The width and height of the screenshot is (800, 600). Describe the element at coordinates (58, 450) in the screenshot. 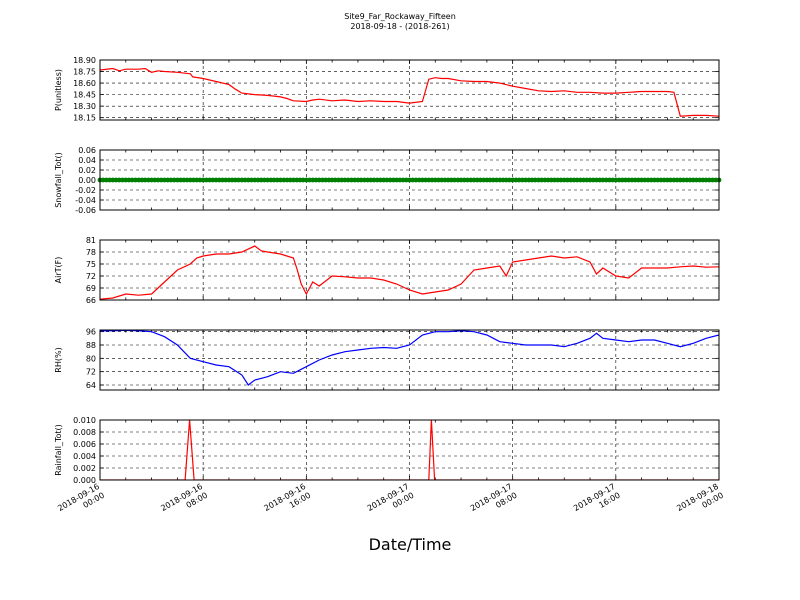

I see `y-axis-label: Rainfall_Tot()` at that location.